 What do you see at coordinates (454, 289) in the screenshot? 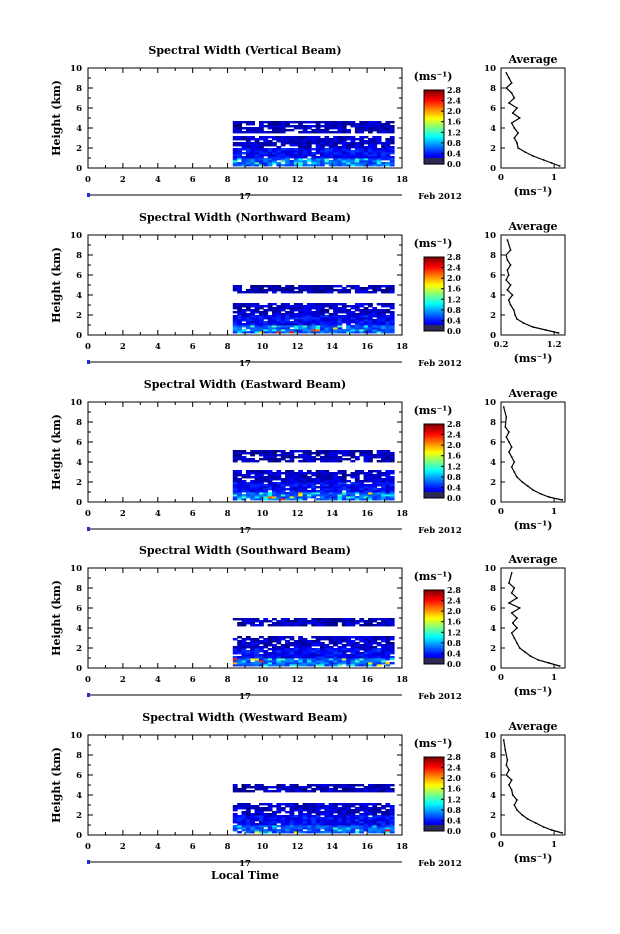
I see `colorbar-tick-label: 1.6` at bounding box center [454, 289].